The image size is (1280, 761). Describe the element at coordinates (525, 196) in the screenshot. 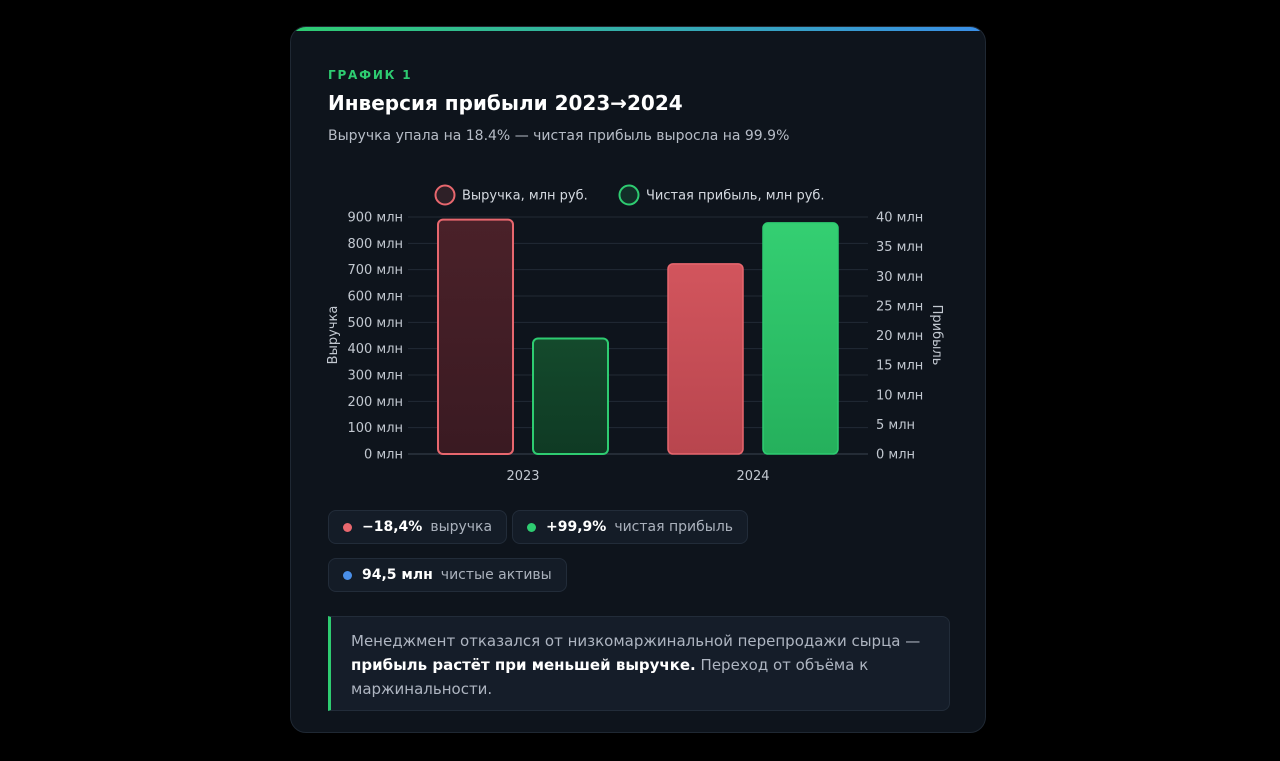

I see `legend-label: Выручка, млн руб.` at that location.